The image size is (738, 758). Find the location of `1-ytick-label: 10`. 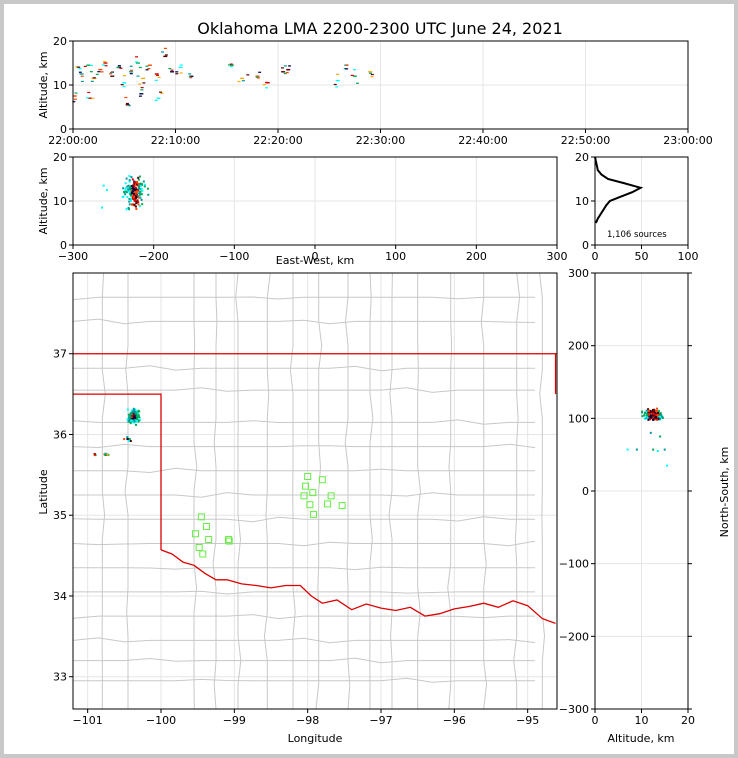

1-ytick-label: 10 is located at coordinates (60, 201).